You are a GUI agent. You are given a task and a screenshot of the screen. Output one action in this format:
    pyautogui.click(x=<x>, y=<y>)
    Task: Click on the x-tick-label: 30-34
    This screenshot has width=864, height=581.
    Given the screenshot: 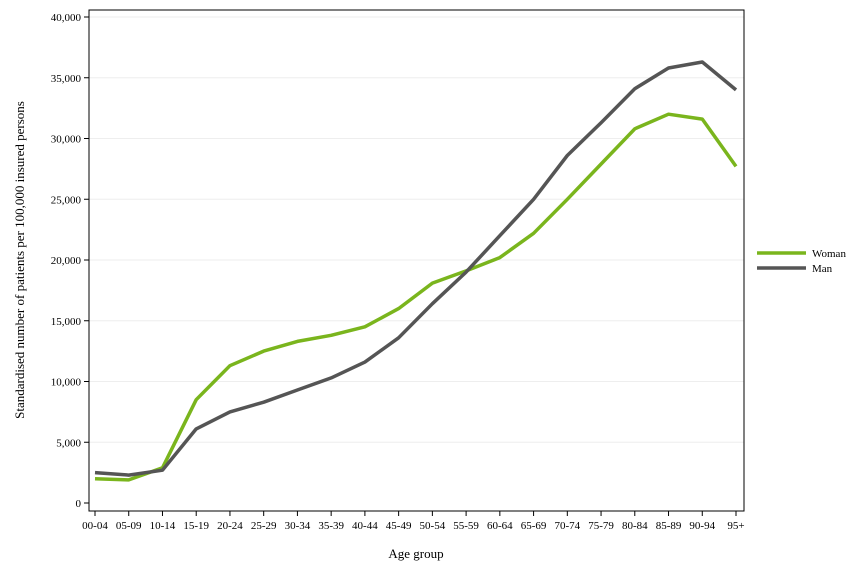 What is the action you would take?
    pyautogui.click(x=298, y=526)
    